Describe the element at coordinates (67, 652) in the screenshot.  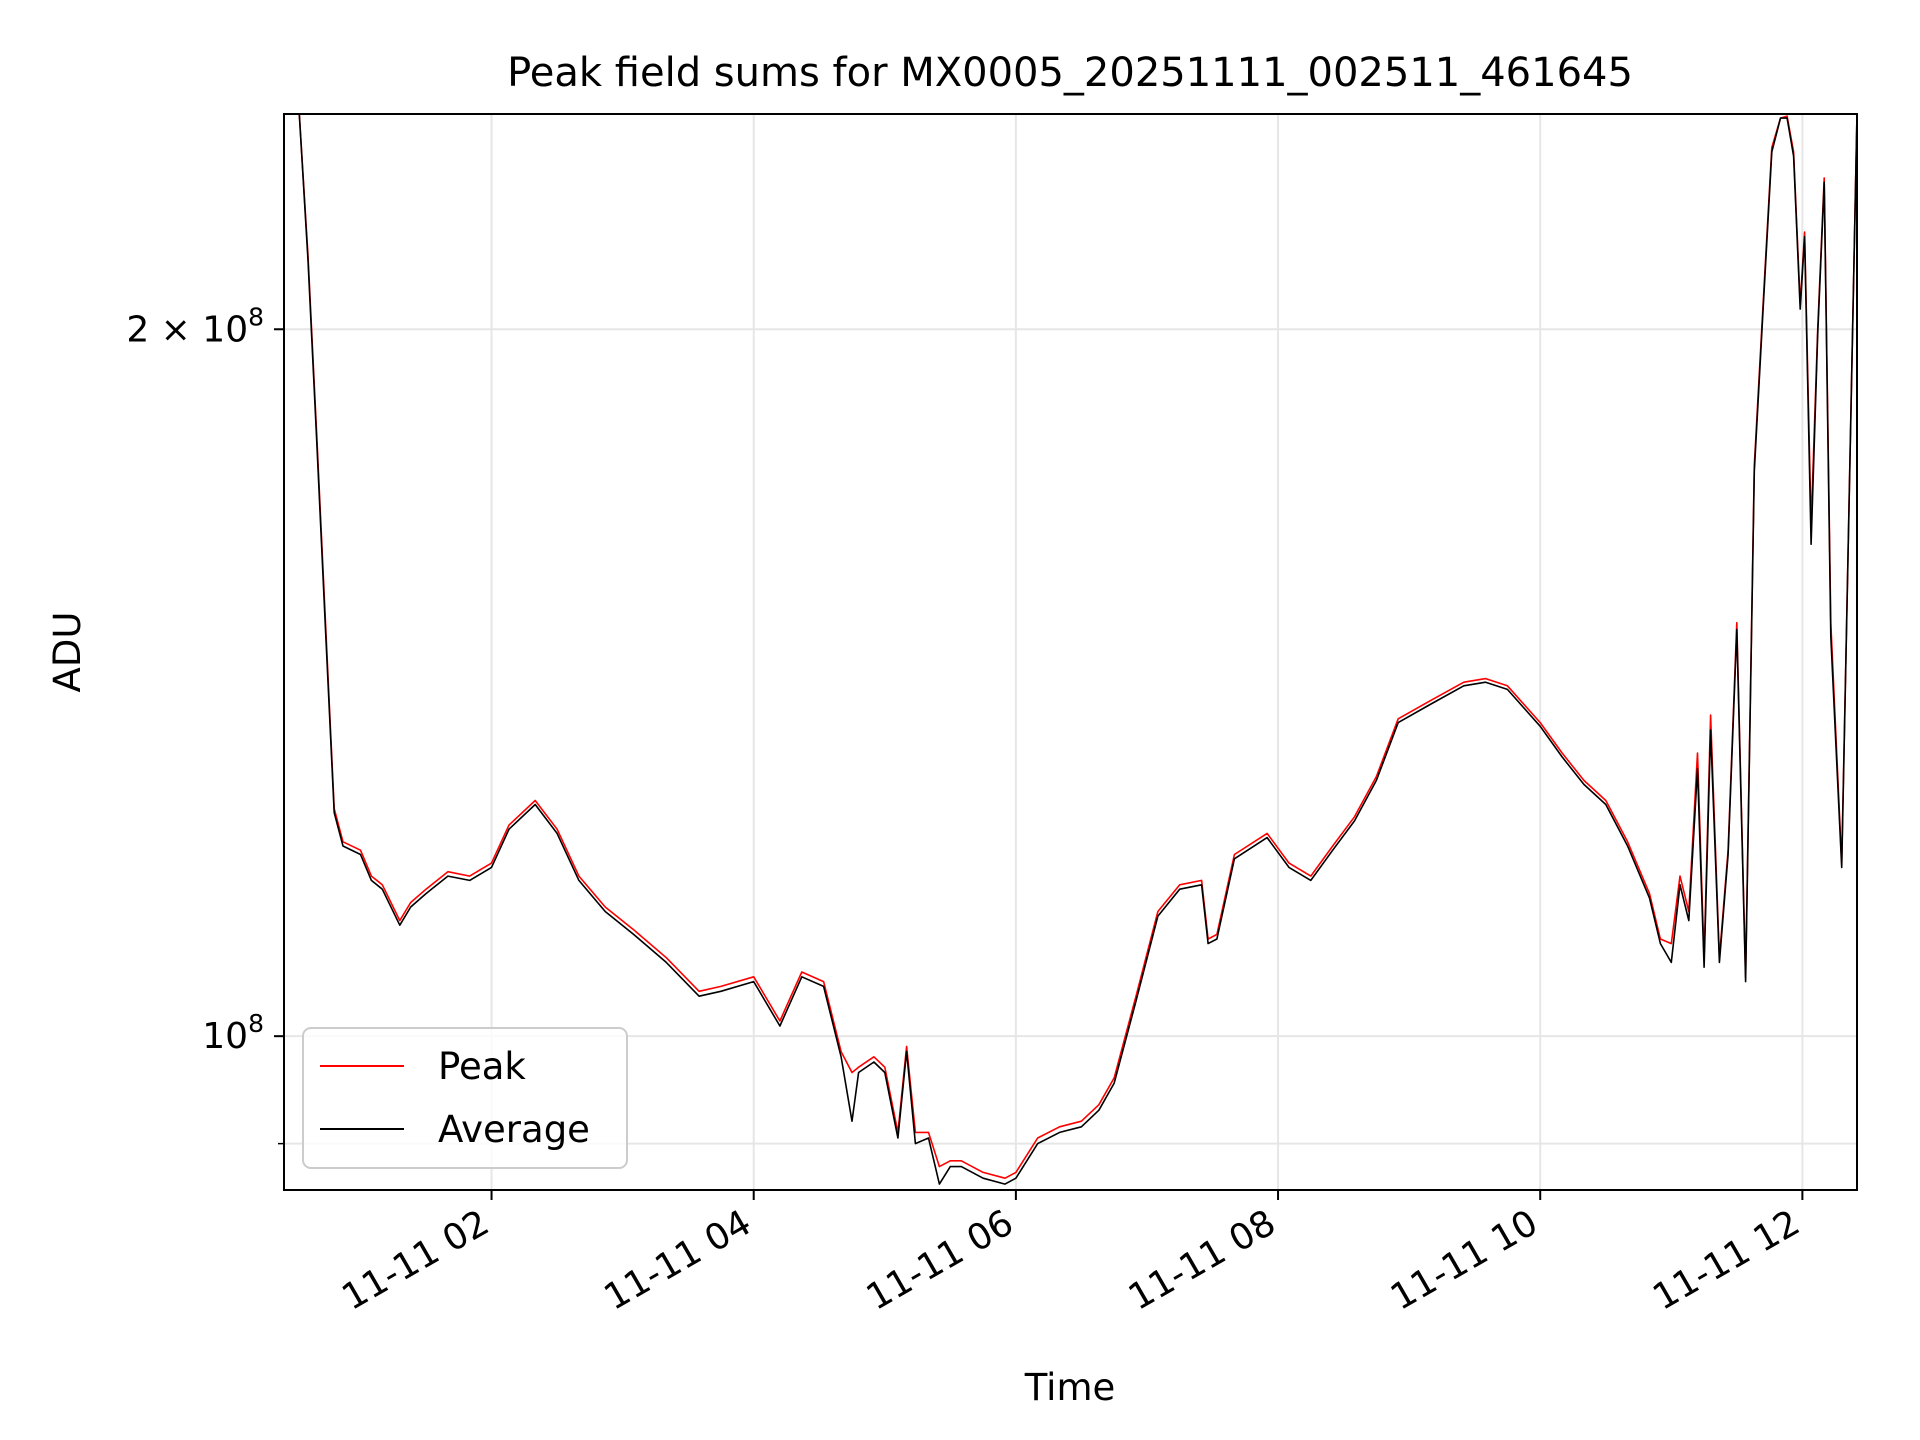
I see `y-axis-label: ADU` at that location.